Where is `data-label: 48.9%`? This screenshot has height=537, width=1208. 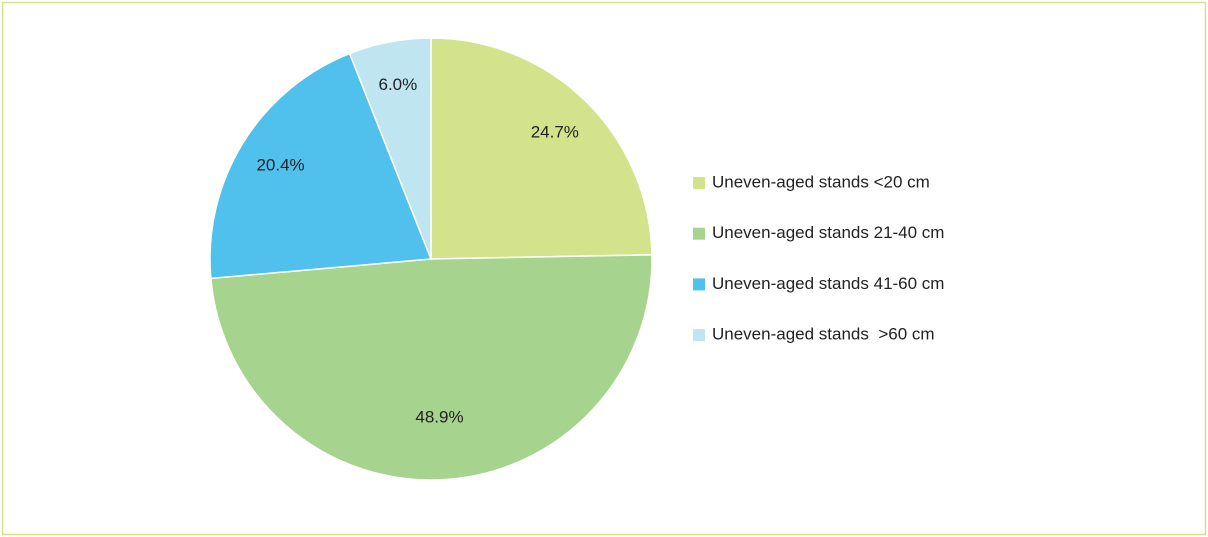
data-label: 48.9% is located at coordinates (439, 416).